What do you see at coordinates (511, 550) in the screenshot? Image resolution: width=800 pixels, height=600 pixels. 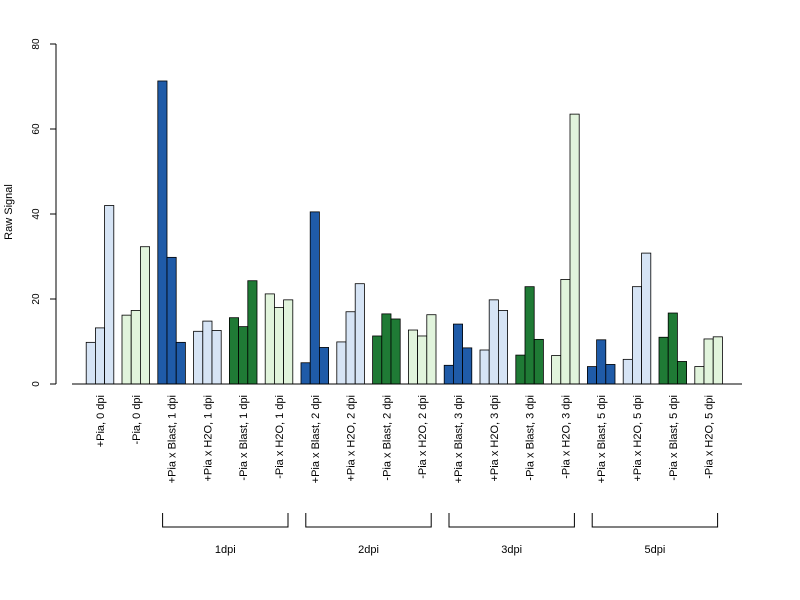 I see `group-label: 3dpi` at bounding box center [511, 550].